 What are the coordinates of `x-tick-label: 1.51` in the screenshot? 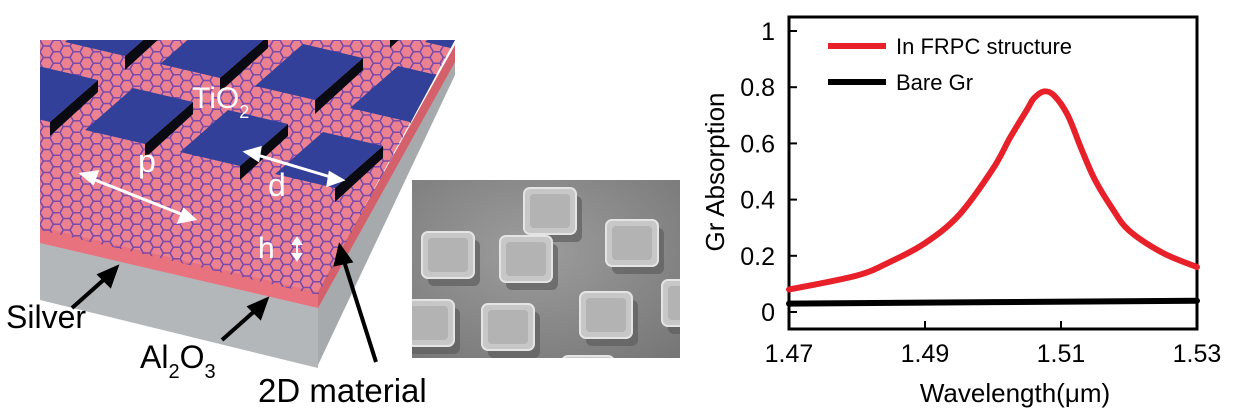 It's located at (1061, 354).